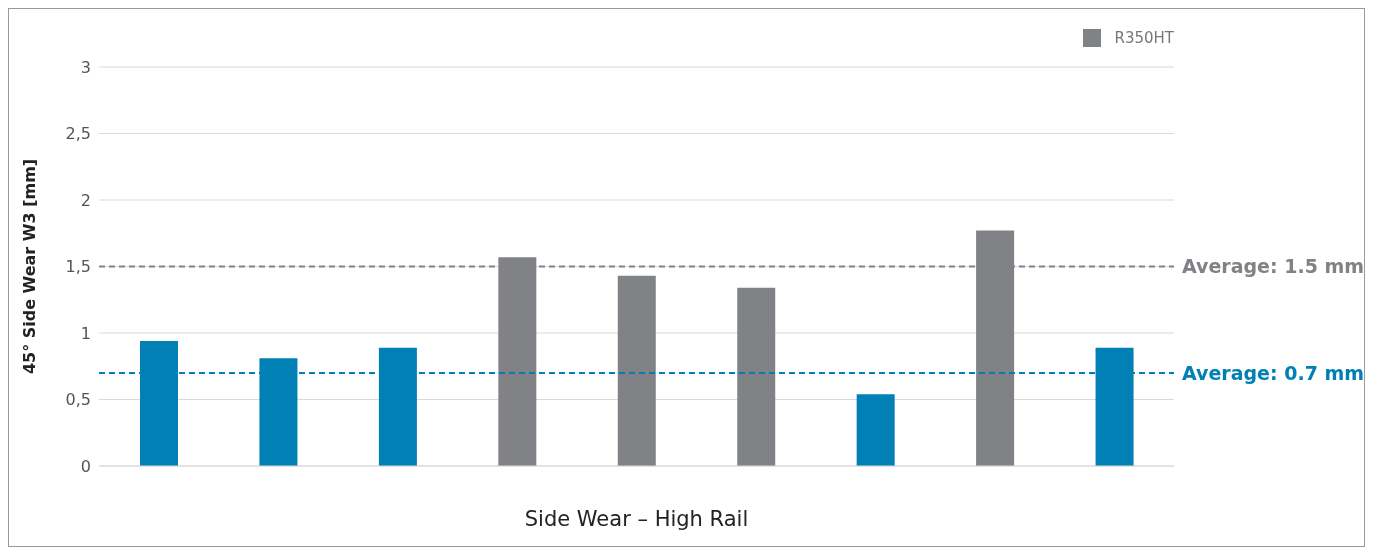  I want to click on y-tick-label: 2, so click(85, 200).